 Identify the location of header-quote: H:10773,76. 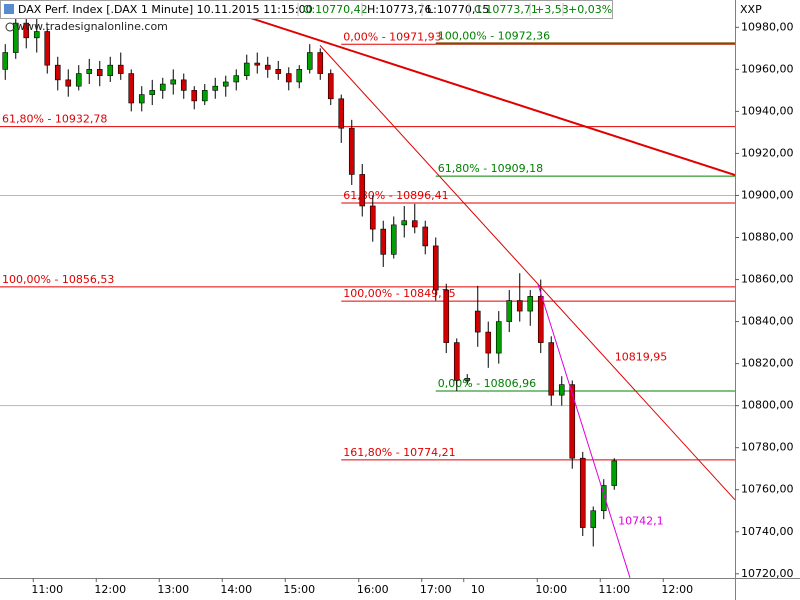
(399, 9).